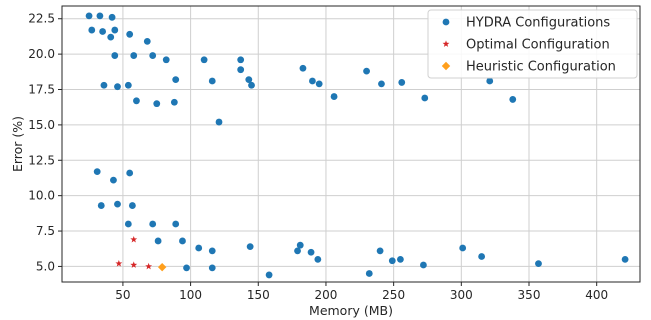  Describe the element at coordinates (541, 67) in the screenshot. I see `legend-entry-label: Heuristic Configuration` at that location.